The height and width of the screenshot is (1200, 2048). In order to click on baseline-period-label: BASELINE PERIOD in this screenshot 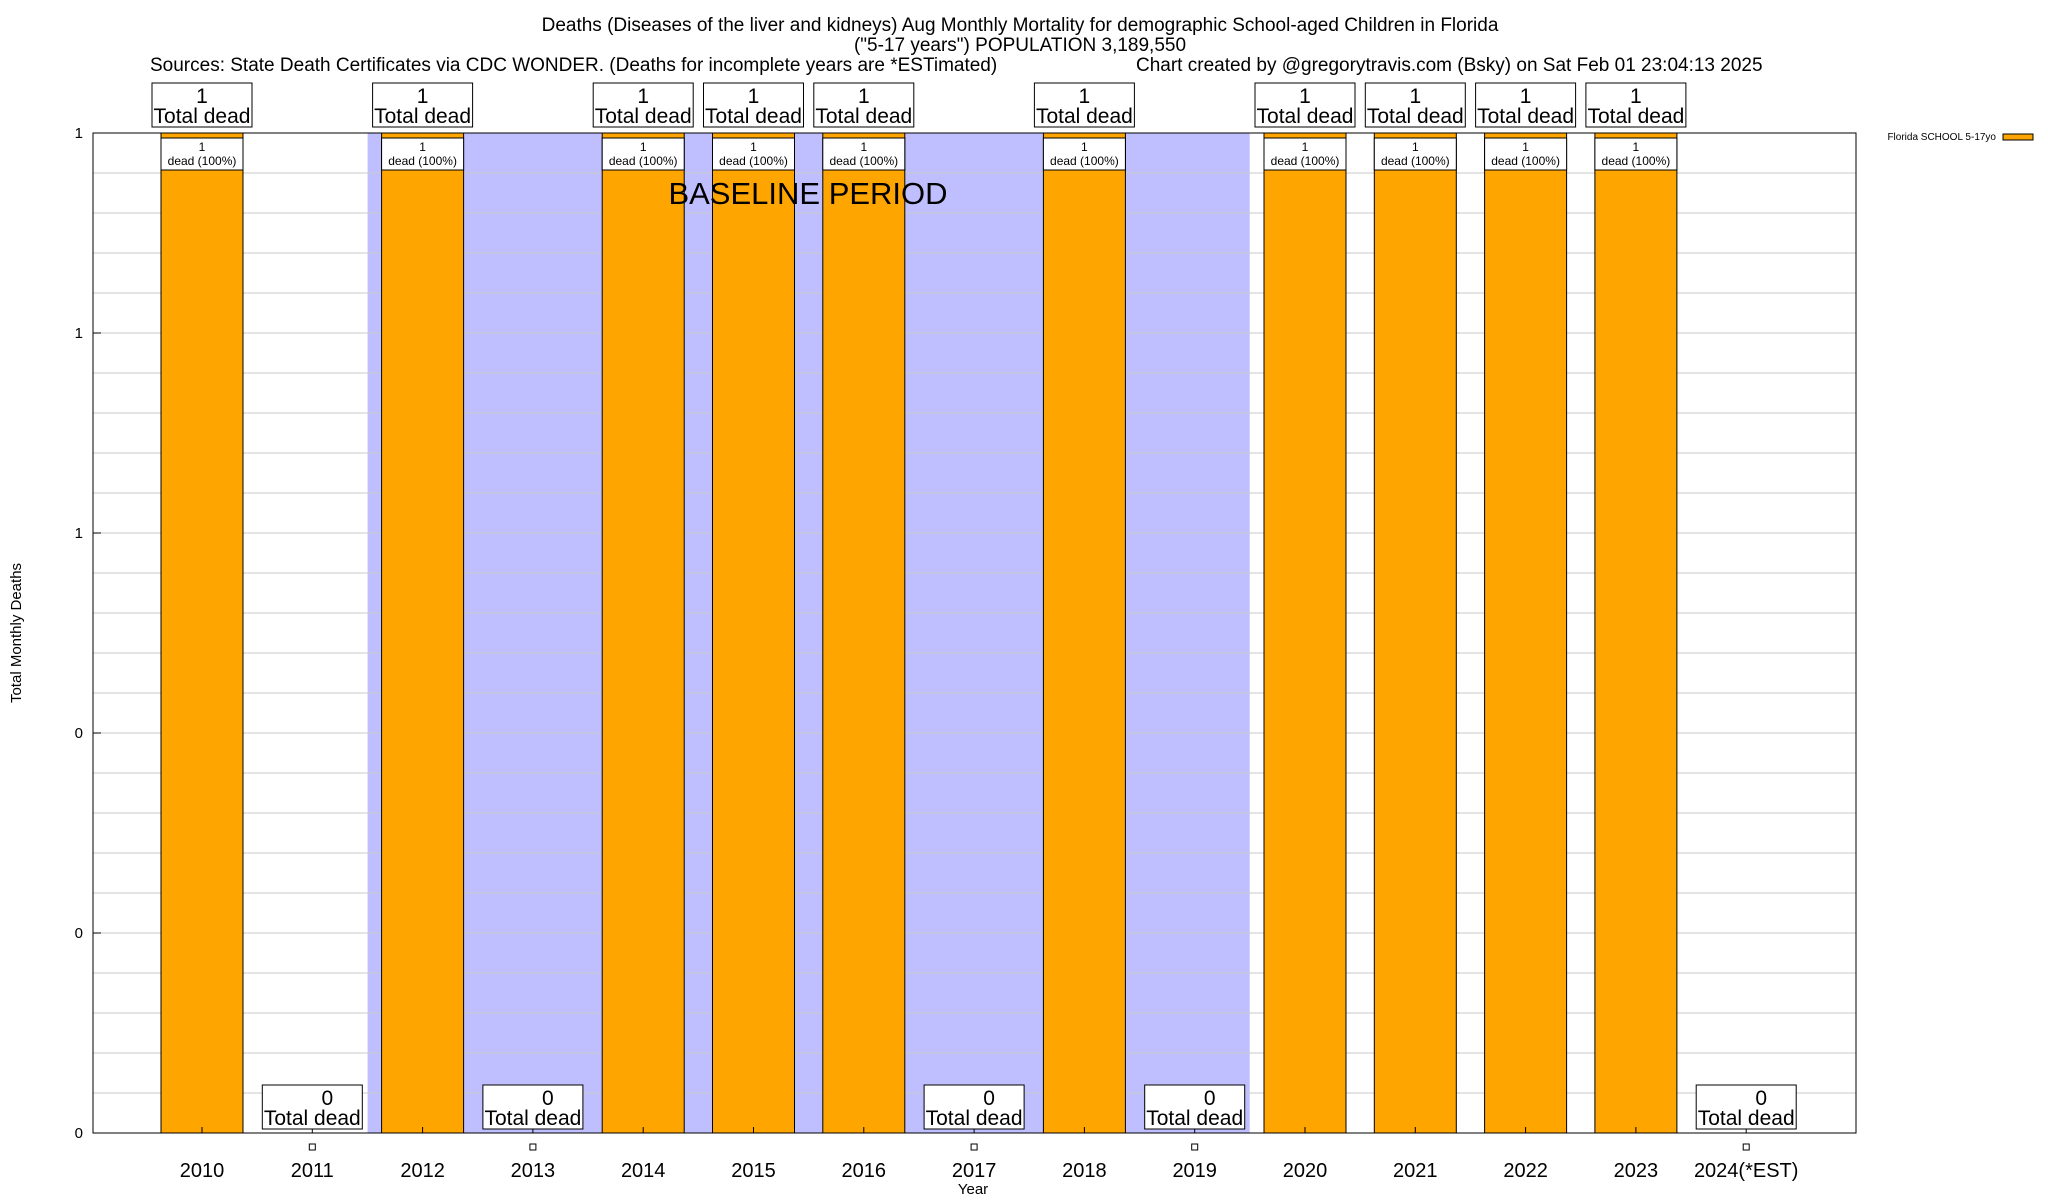, I will do `click(807, 193)`.